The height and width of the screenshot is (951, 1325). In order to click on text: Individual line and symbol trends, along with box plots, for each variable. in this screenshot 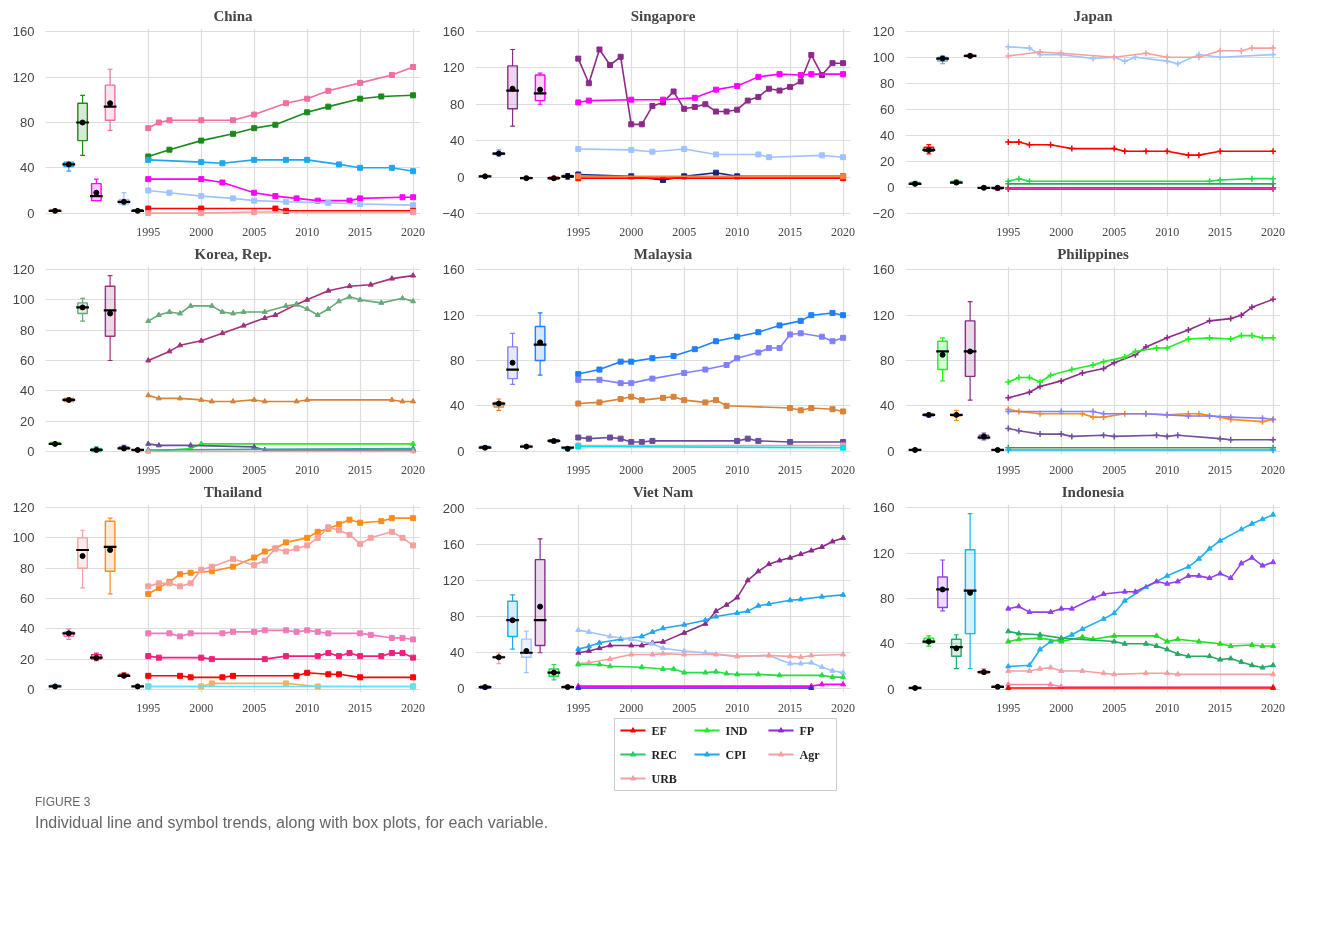, I will do `click(292, 823)`.